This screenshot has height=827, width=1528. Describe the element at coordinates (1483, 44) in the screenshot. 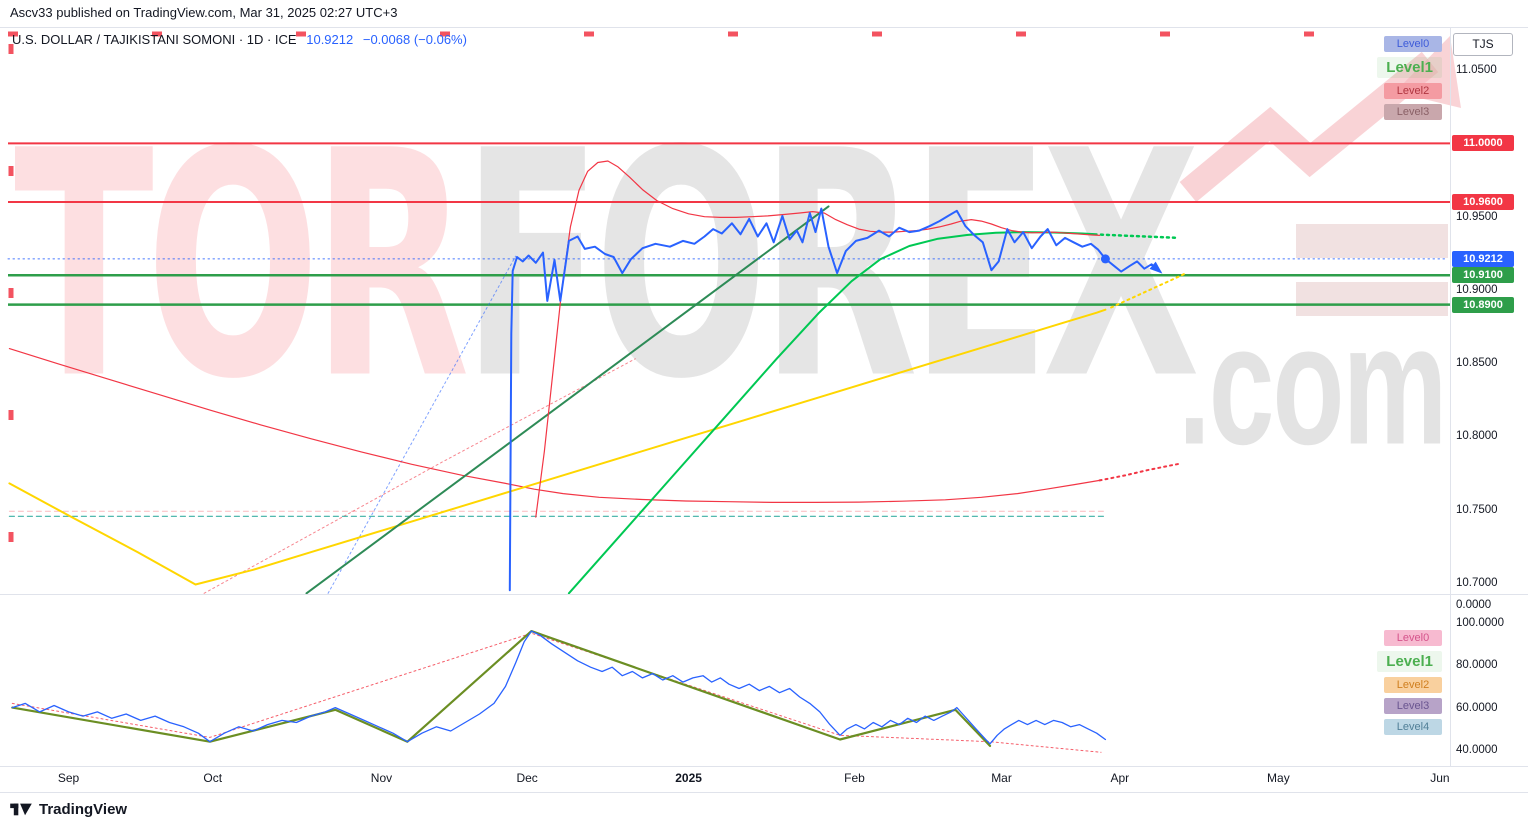

I see `currency-unit-button: TJS` at that location.